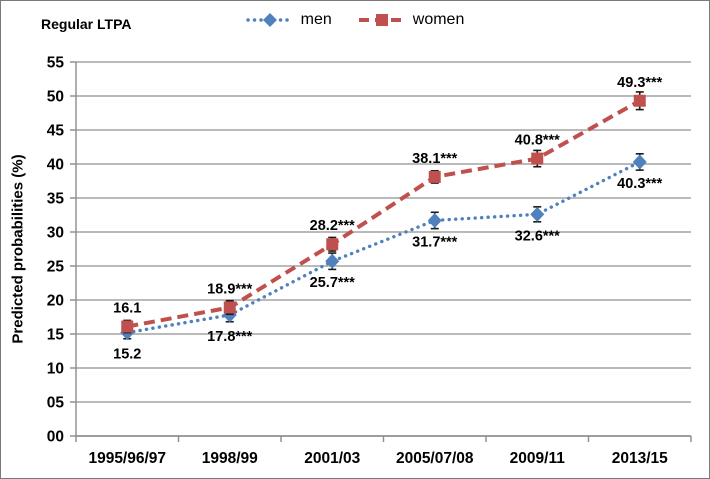 Image resolution: width=710 pixels, height=479 pixels. What do you see at coordinates (316, 19) in the screenshot?
I see `legend-label-men: men` at bounding box center [316, 19].